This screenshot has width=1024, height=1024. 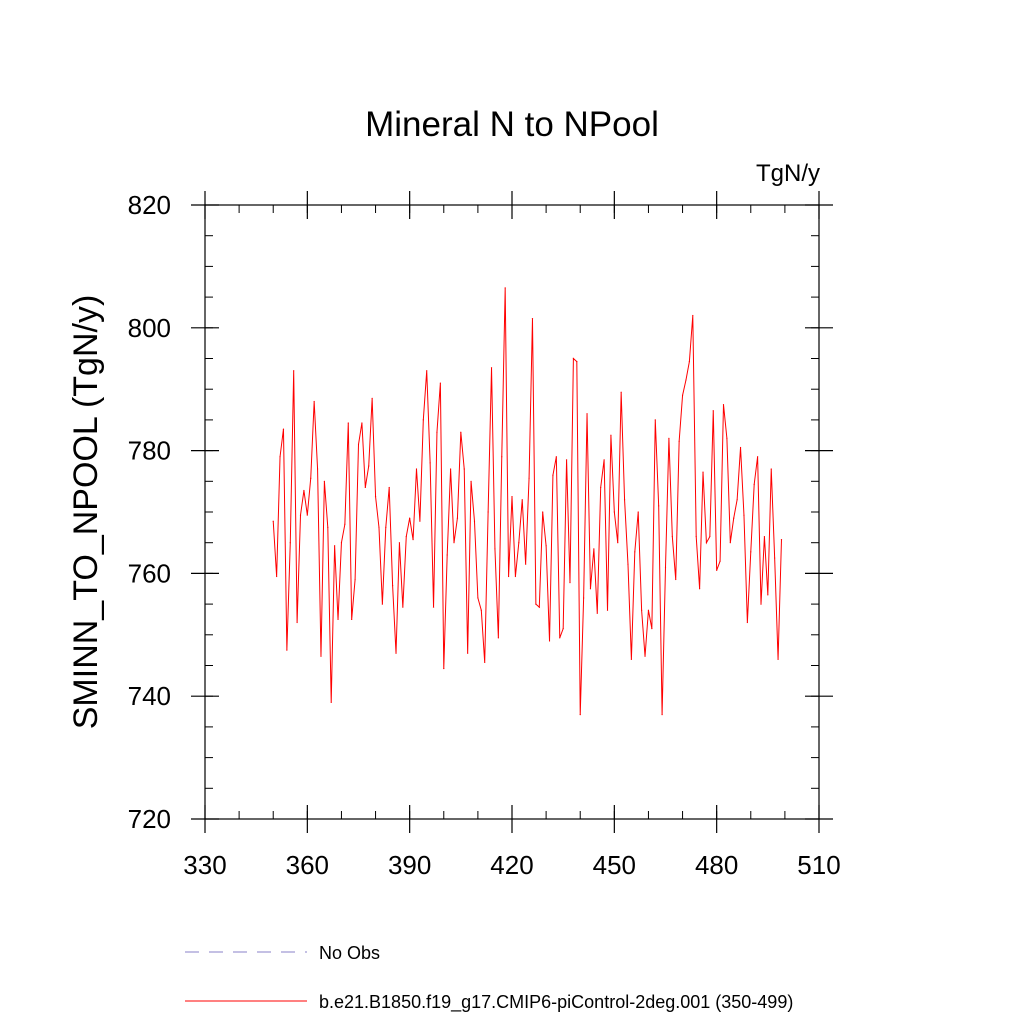 I want to click on x-tick-label: 420, so click(x=511, y=865).